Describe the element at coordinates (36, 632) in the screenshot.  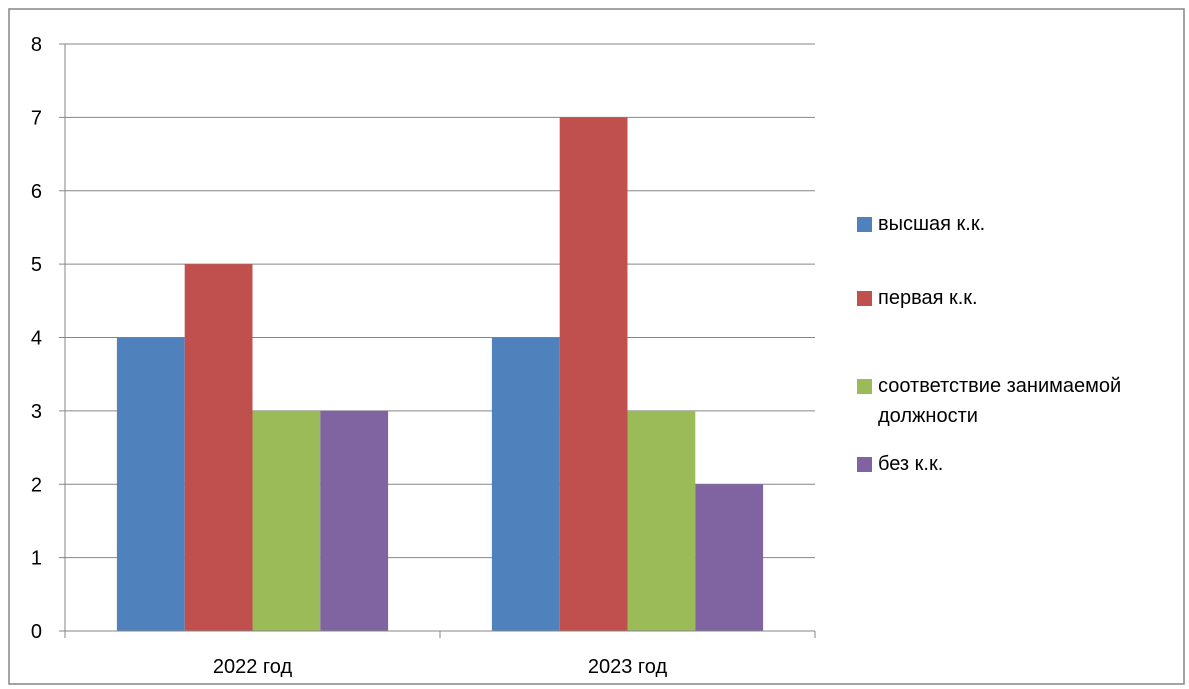
I see `y-tick-label-0: 0` at that location.